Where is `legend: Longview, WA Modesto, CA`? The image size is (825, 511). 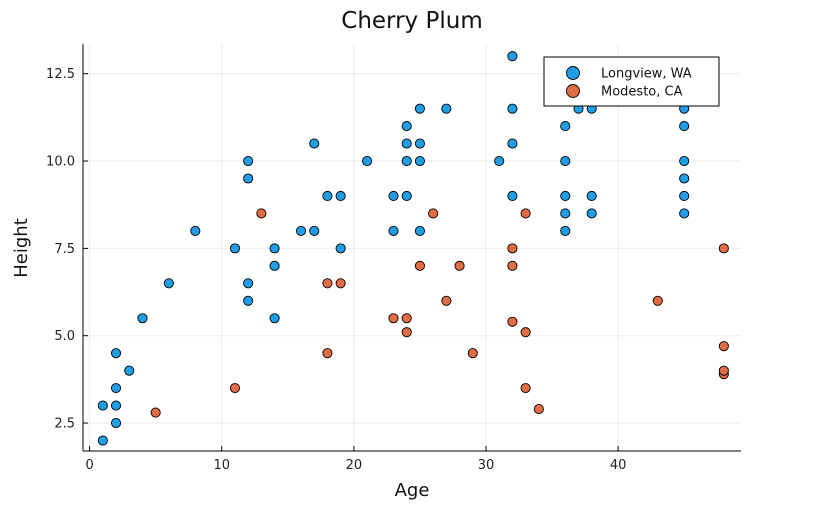
legend: Longview, WA Modesto, CA is located at coordinates (631, 81).